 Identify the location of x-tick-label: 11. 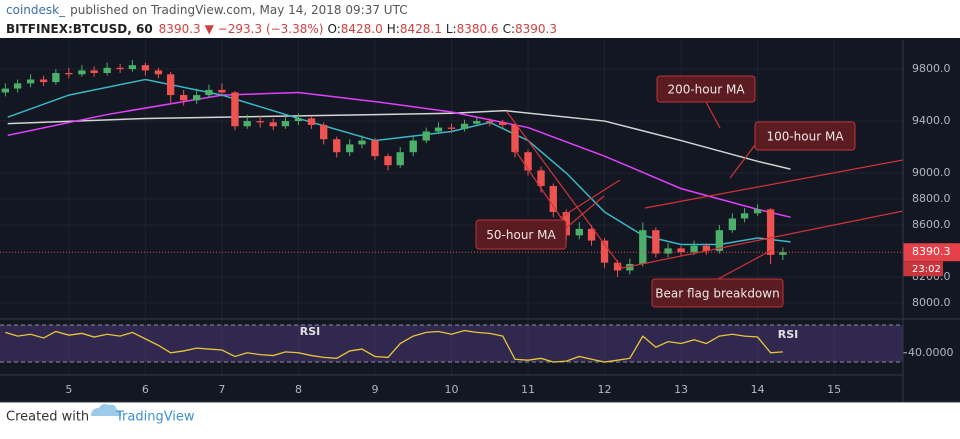
(528, 389).